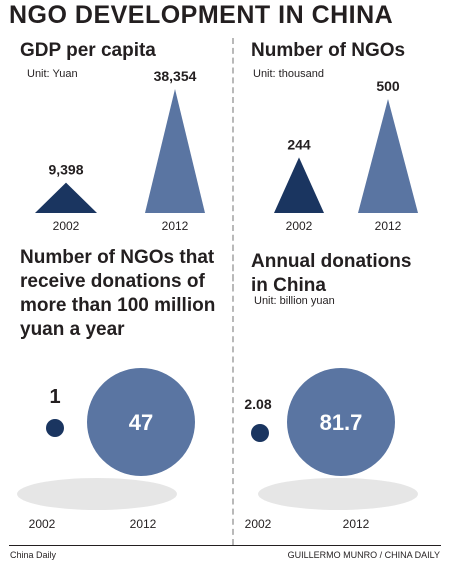  Describe the element at coordinates (118, 305) in the screenshot. I see `big-donation-ngos-title-line-3: more than 100 million` at that location.